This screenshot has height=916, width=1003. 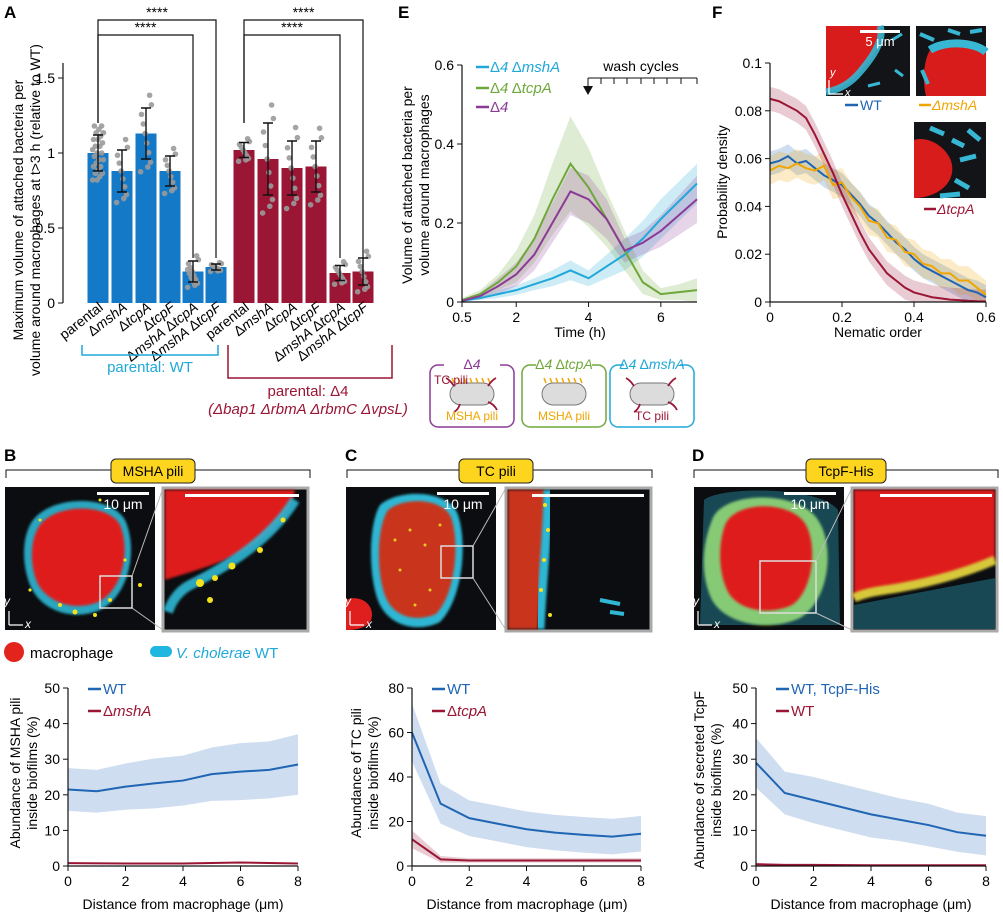 I want to click on panel-a-significance: ****************, so click(x=230, y=131).